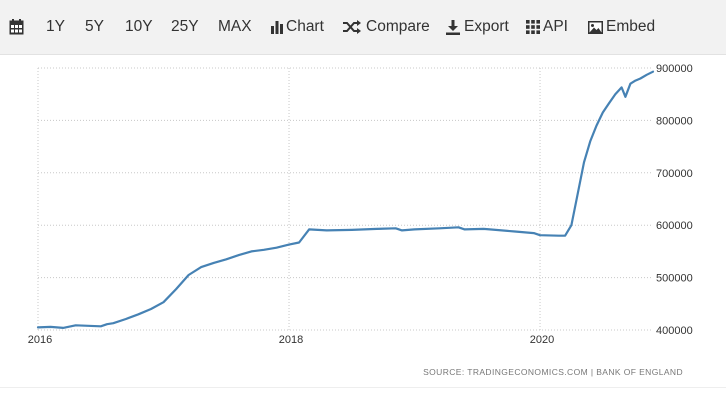 This screenshot has width=726, height=400. What do you see at coordinates (533, 27) in the screenshot?
I see `grid-icon` at bounding box center [533, 27].